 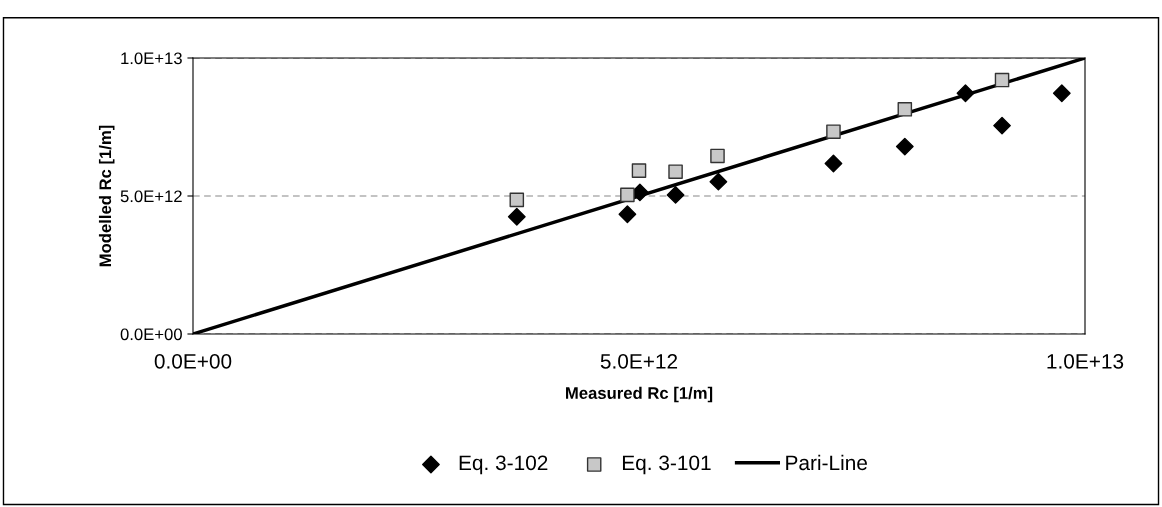 What do you see at coordinates (503, 465) in the screenshot?
I see `legend-label: Eq. 3-102` at bounding box center [503, 465].